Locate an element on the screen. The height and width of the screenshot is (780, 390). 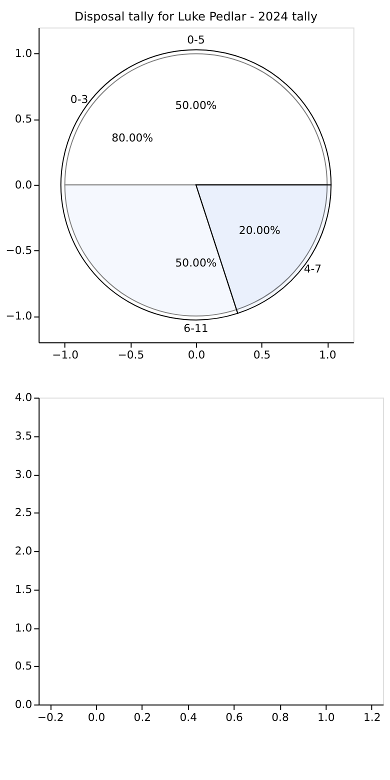
y-tick-label: 4.0 is located at coordinates (23, 397).